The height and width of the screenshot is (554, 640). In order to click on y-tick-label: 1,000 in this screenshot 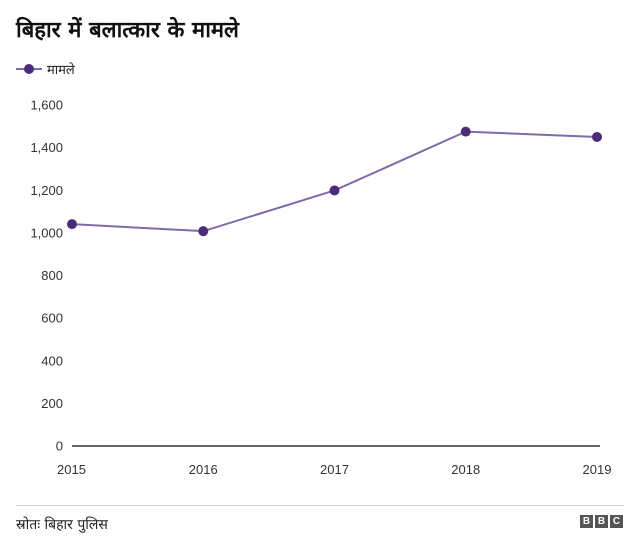, I will do `click(46, 232)`.